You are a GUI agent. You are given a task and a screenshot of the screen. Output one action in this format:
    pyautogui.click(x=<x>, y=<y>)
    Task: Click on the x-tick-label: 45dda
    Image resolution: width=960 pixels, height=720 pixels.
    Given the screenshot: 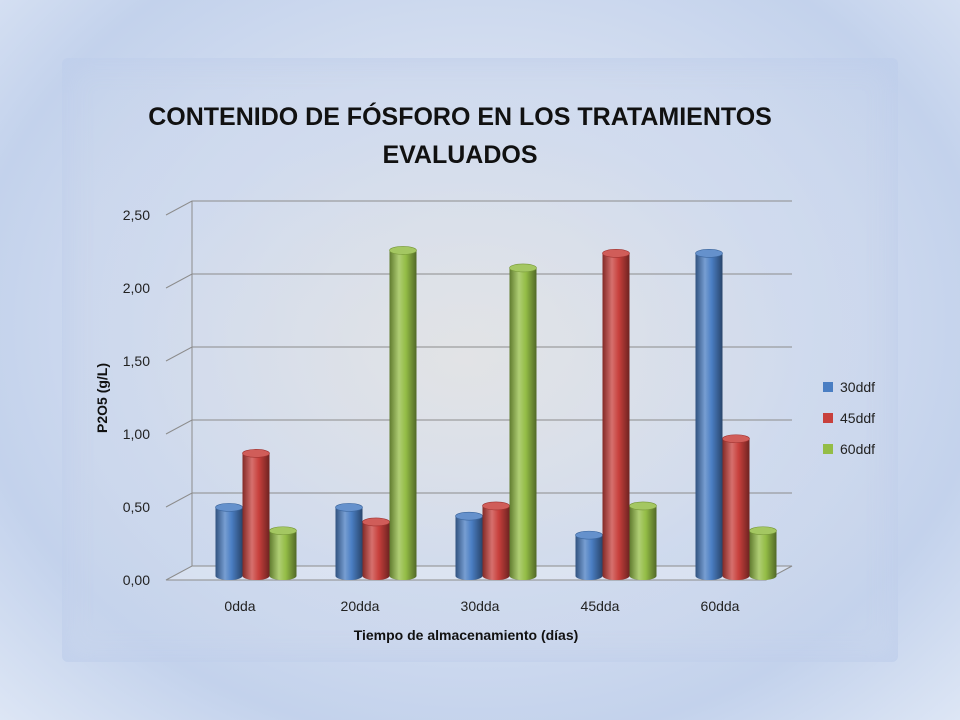 What is the action you would take?
    pyautogui.click(x=600, y=606)
    